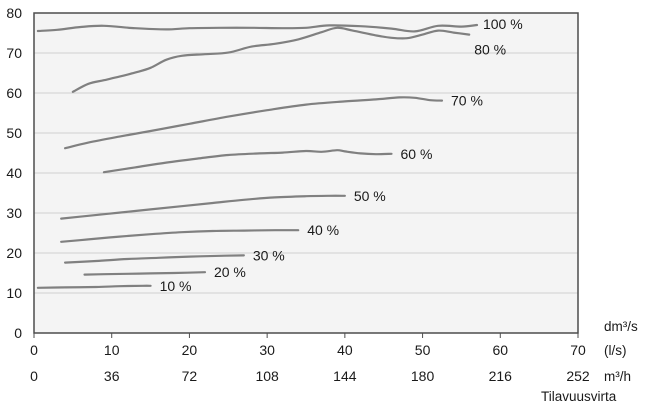  Describe the element at coordinates (345, 376) in the screenshot. I see `x-tick-label-m3h: 144` at that location.